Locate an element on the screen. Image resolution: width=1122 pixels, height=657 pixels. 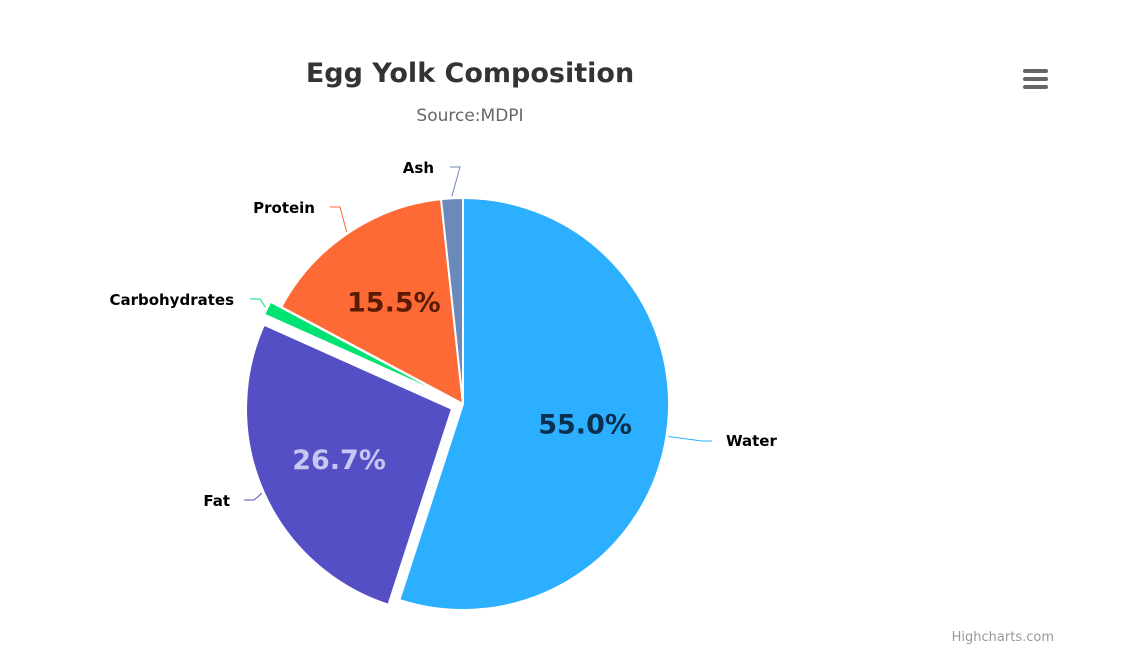
hamburger-menu-icon is located at coordinates (1035, 80).